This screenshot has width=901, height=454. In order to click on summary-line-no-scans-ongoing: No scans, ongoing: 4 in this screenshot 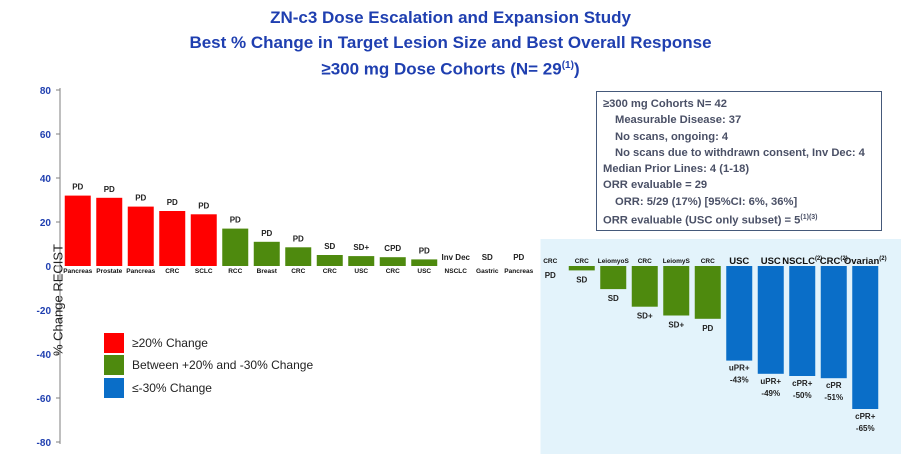, I will do `click(672, 136)`.